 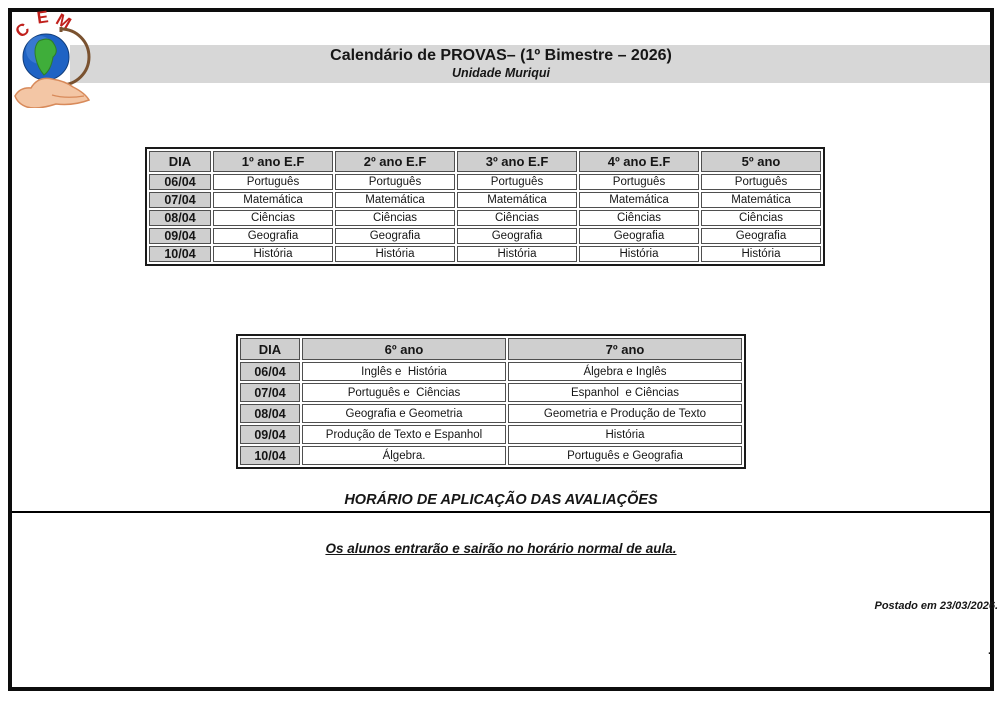 I want to click on col-header-3ano: 3º ano E.F, so click(x=517, y=161).